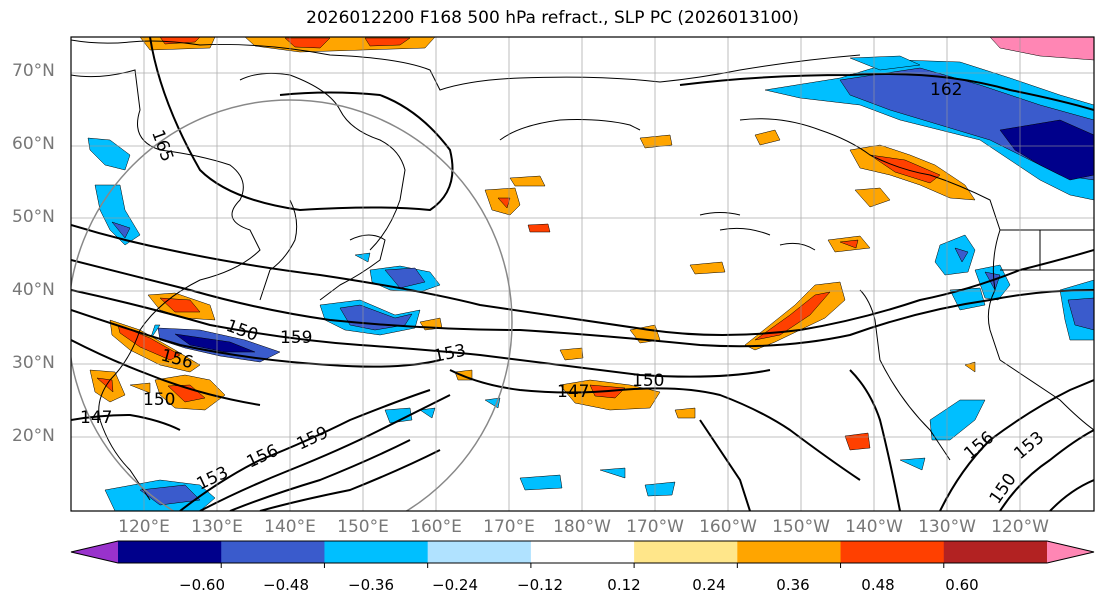  Describe the element at coordinates (33, 436) in the screenshot. I see `lat-label: 20°N` at that location.